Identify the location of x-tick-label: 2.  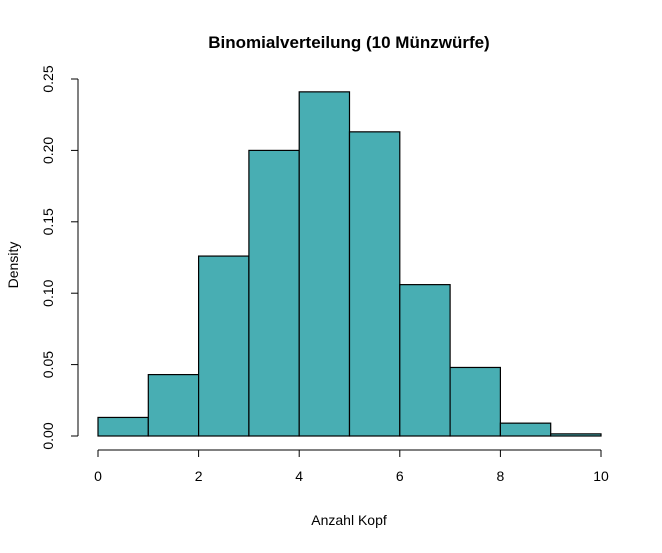
(199, 476).